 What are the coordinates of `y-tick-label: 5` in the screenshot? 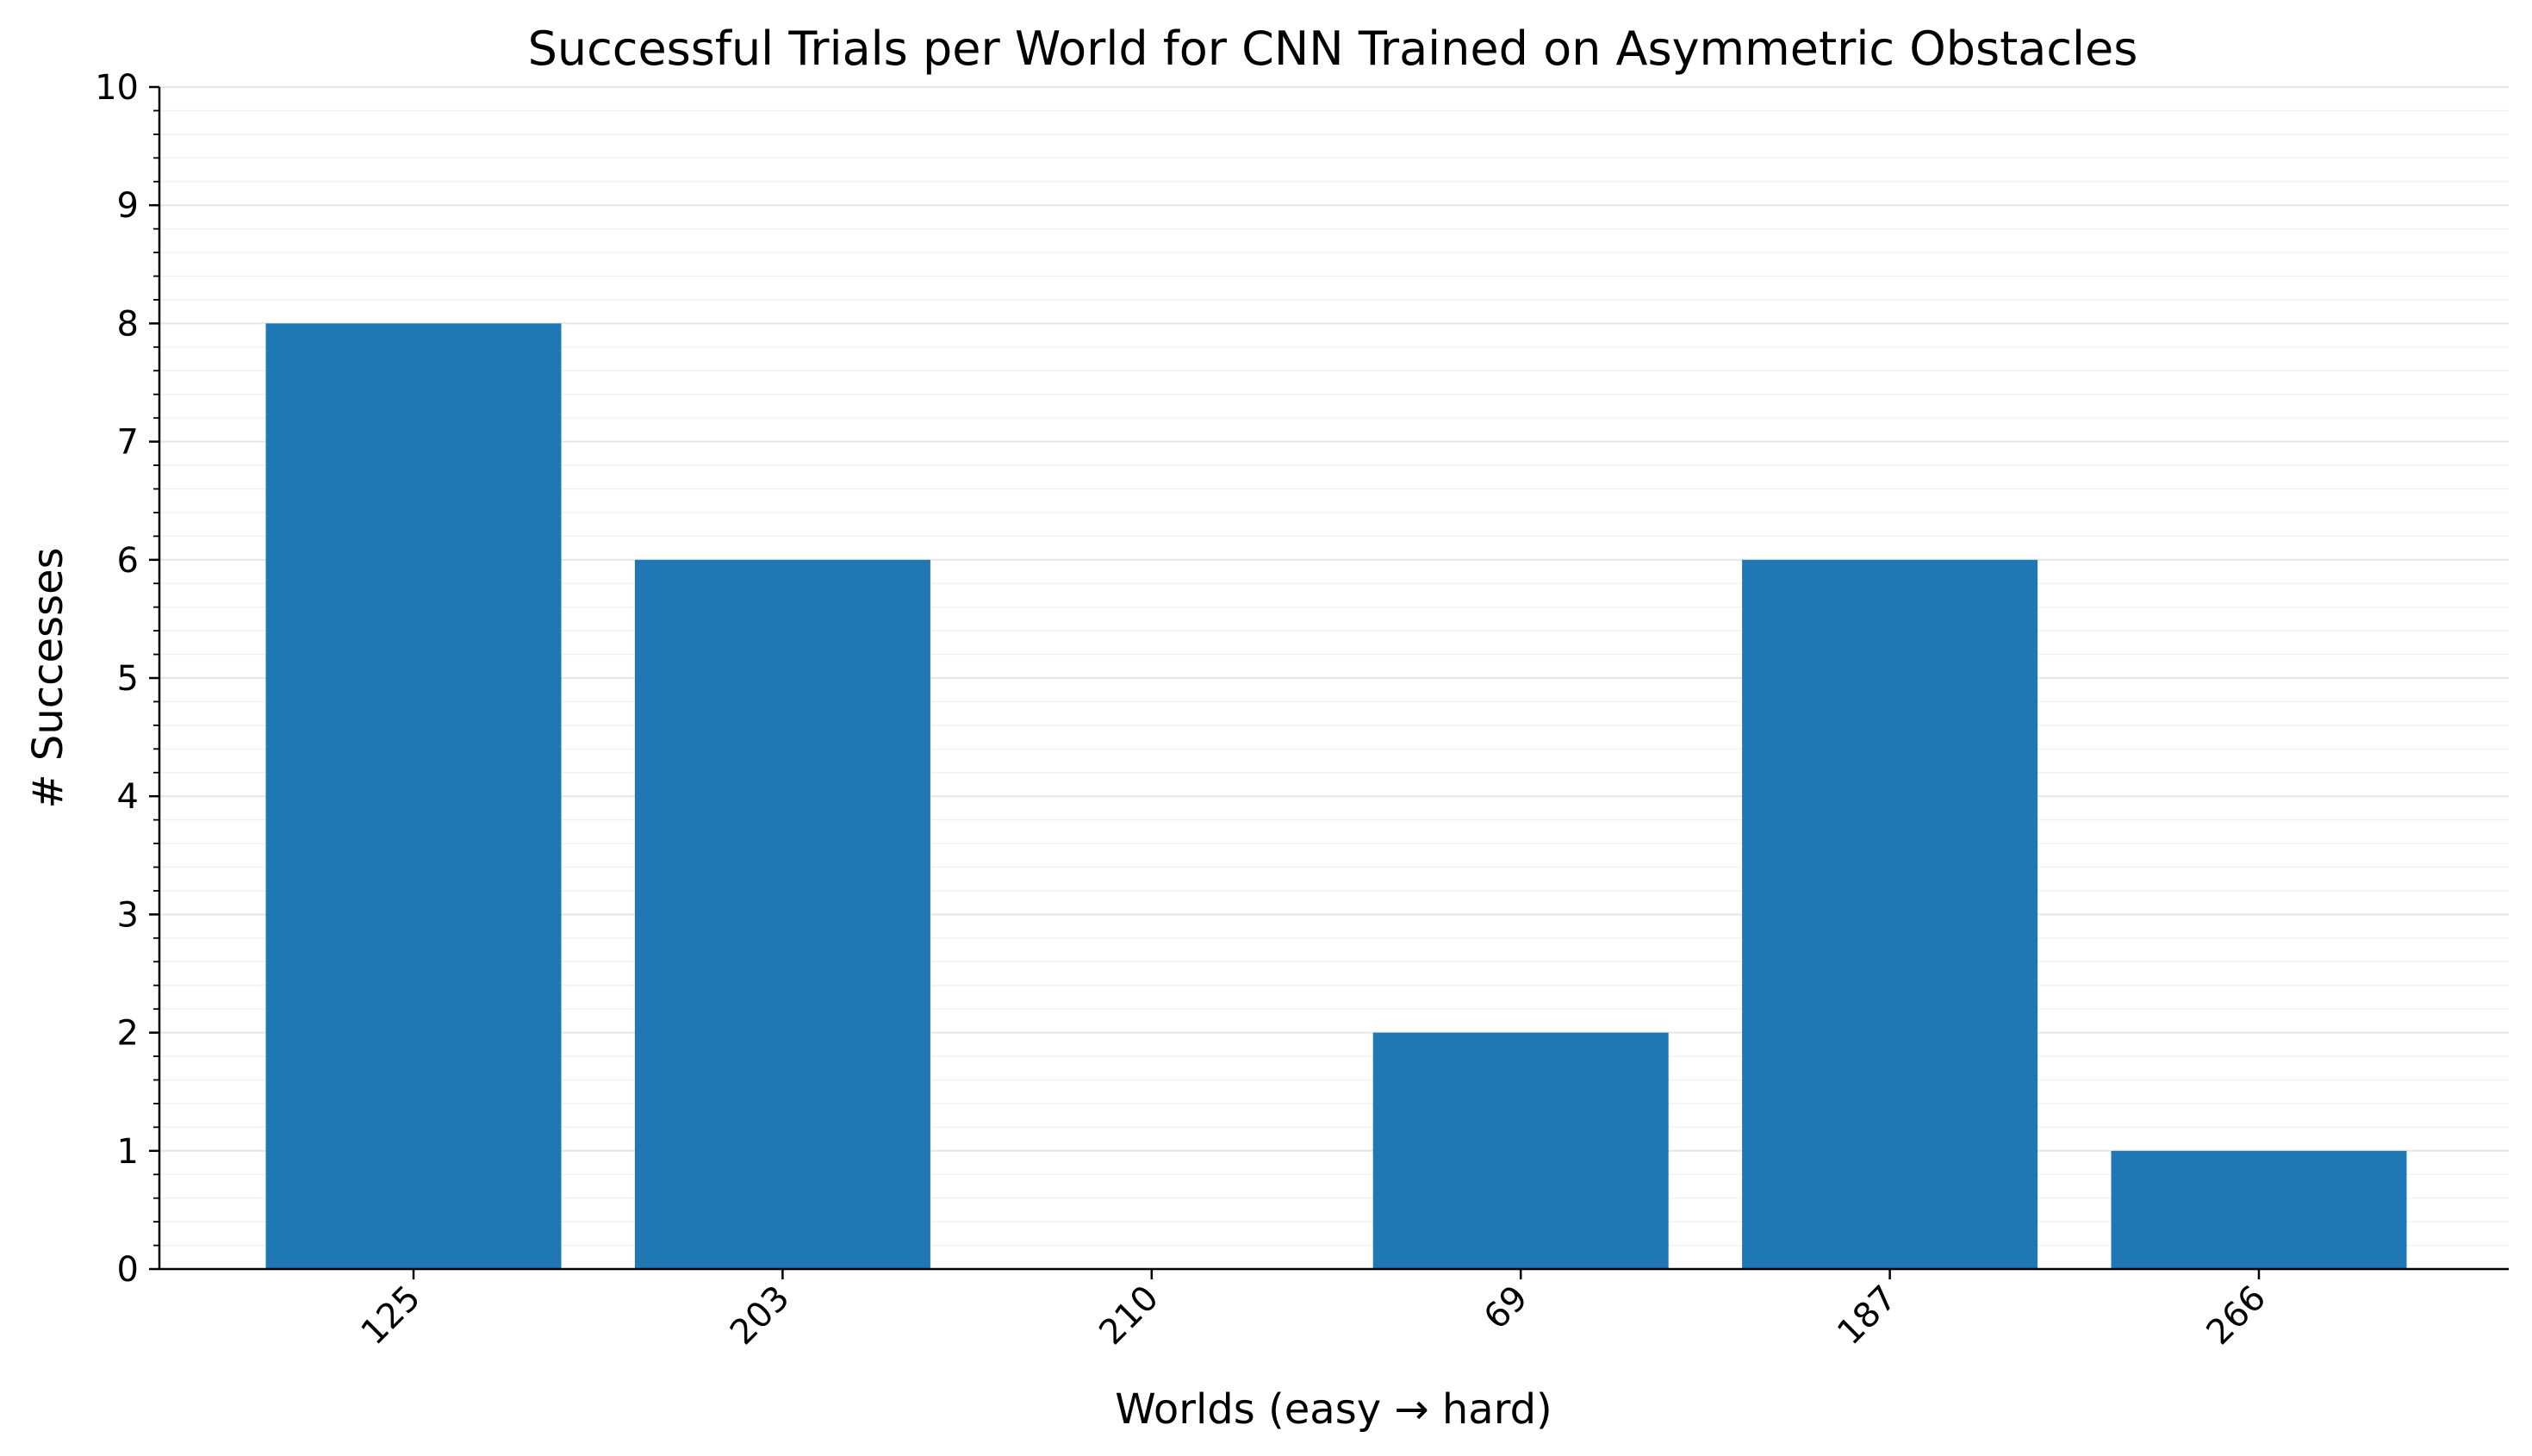 It's located at (128, 679).